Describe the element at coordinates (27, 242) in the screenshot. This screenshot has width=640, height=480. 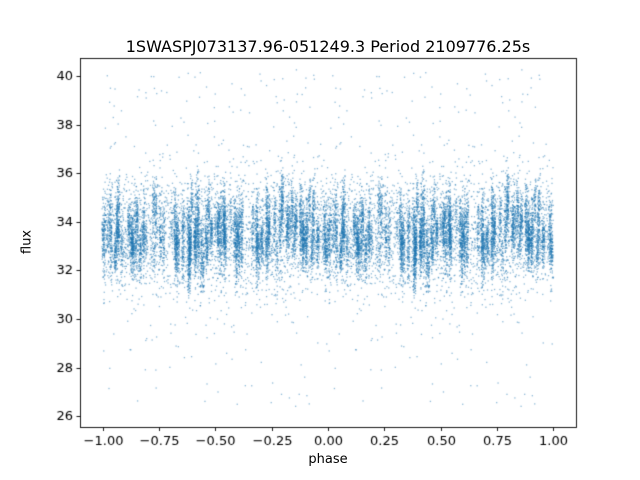
I see `y-axis-label: flux` at that location.